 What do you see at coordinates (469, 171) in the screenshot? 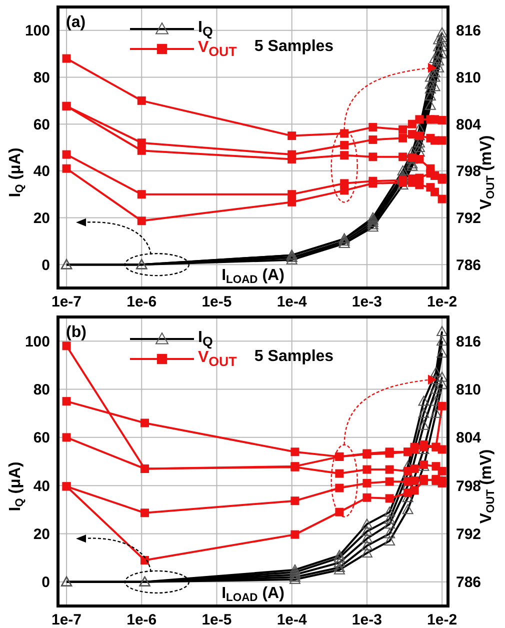
I see `y2-tick-label: 798` at bounding box center [469, 171].